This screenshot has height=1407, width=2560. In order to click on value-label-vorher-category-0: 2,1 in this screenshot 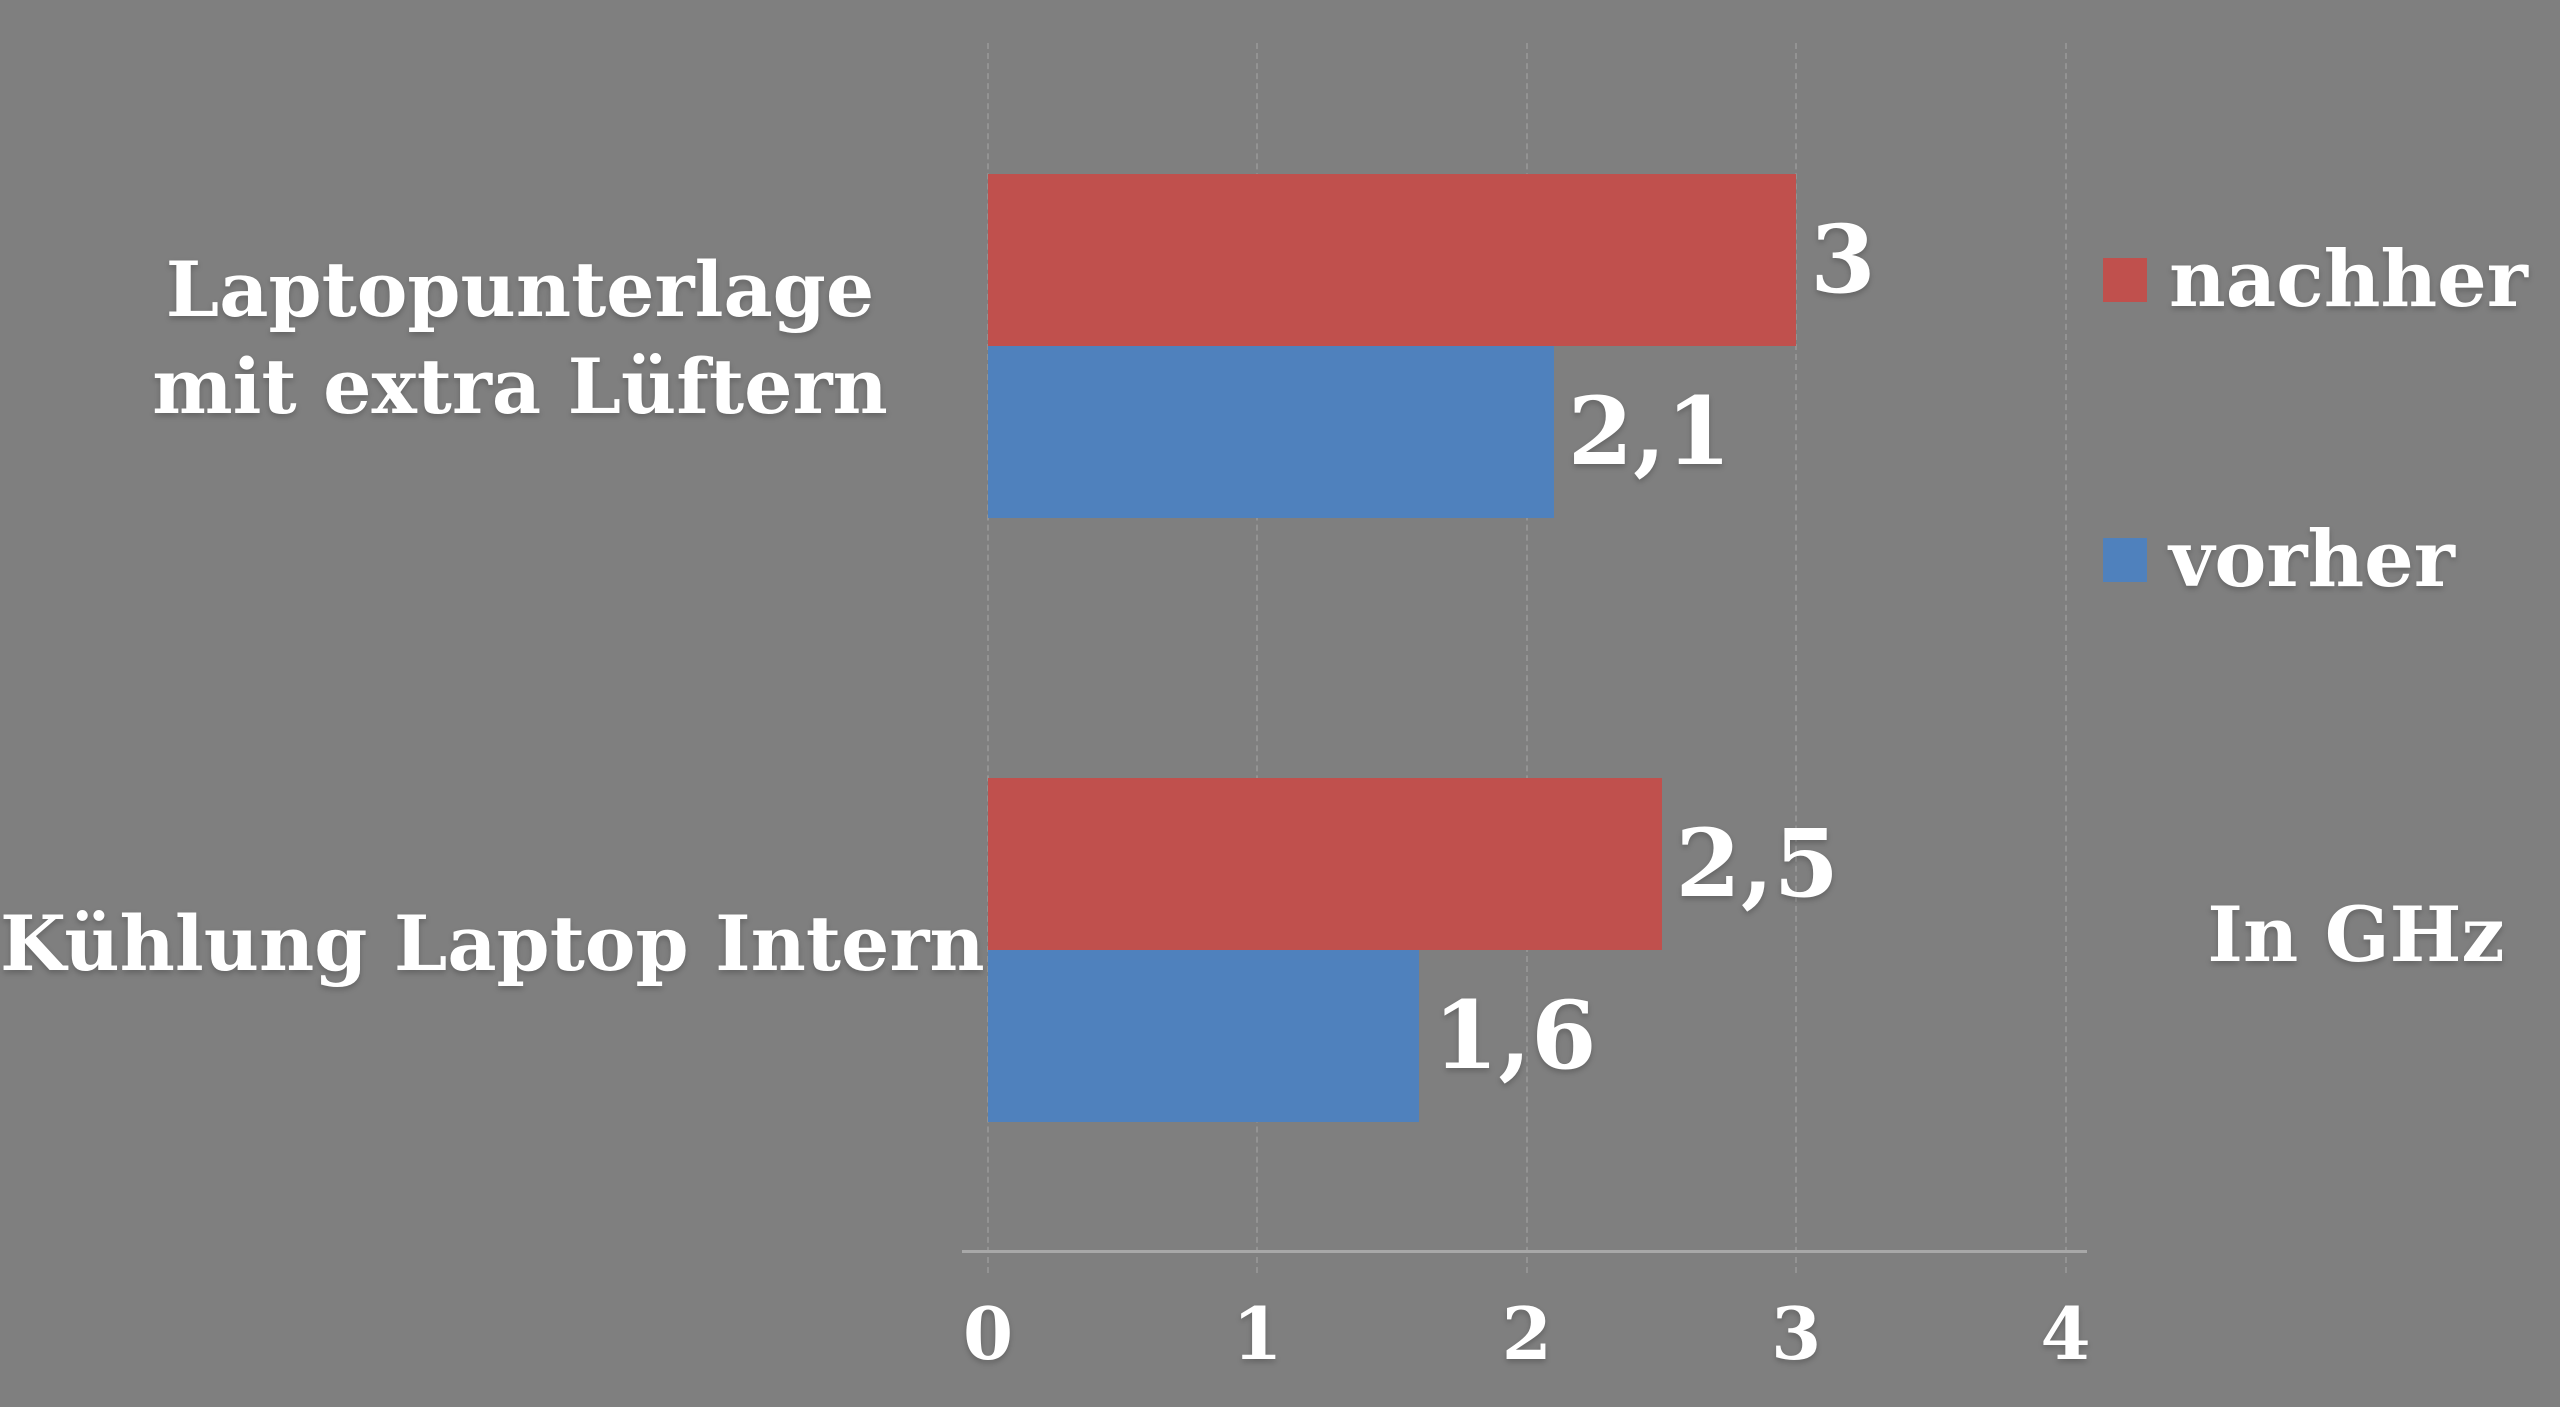, I will do `click(1649, 432)`.